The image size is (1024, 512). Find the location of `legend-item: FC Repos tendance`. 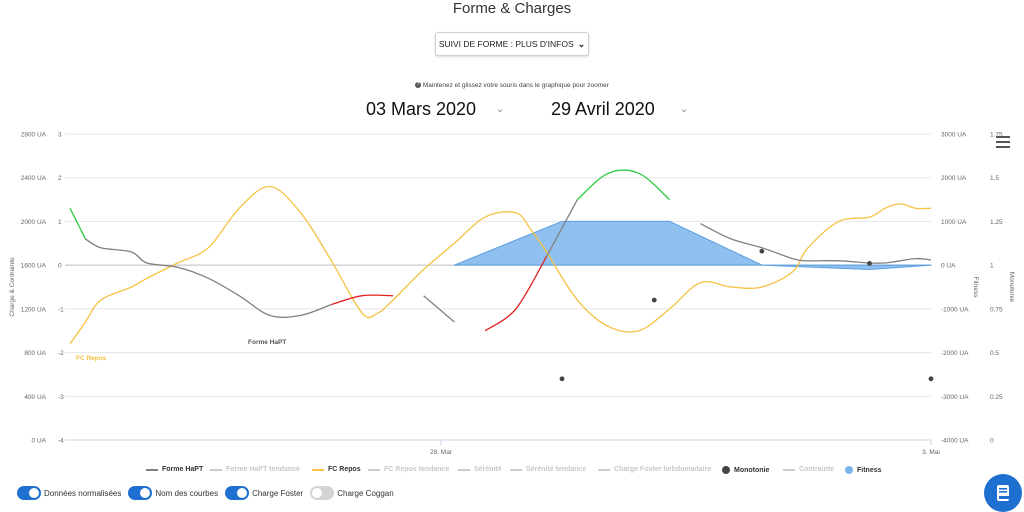

legend-item: FC Repos tendance is located at coordinates (408, 469).